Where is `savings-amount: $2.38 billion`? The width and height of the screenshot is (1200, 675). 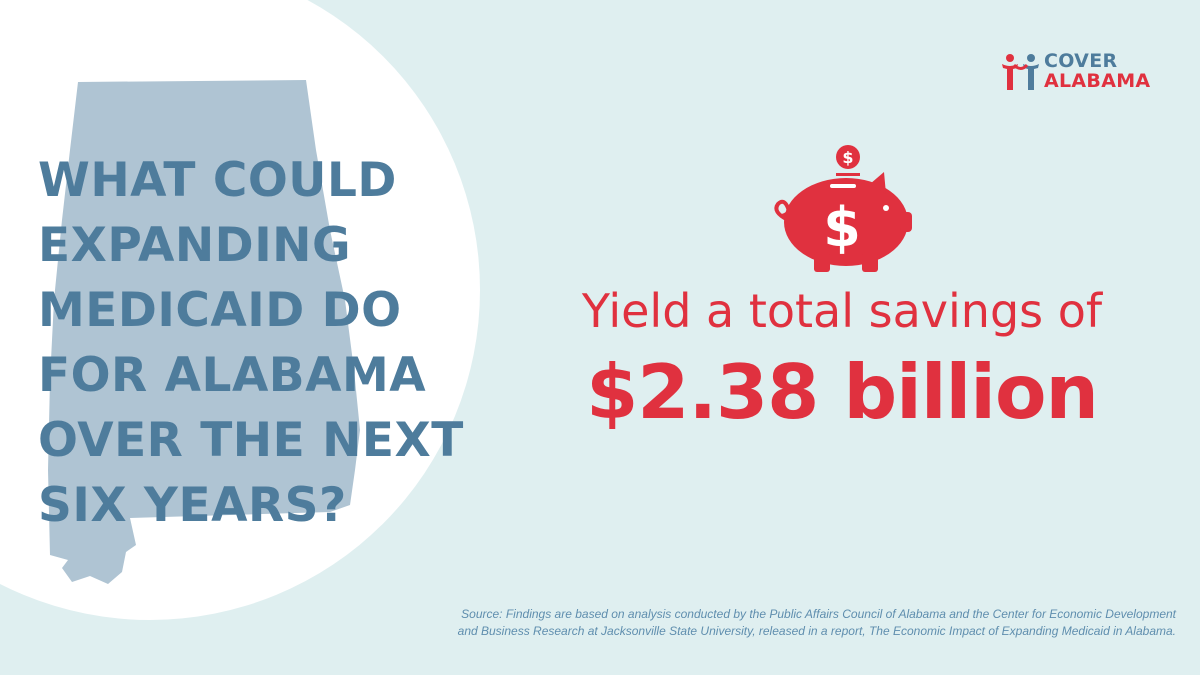 savings-amount: $2.38 billion is located at coordinates (842, 392).